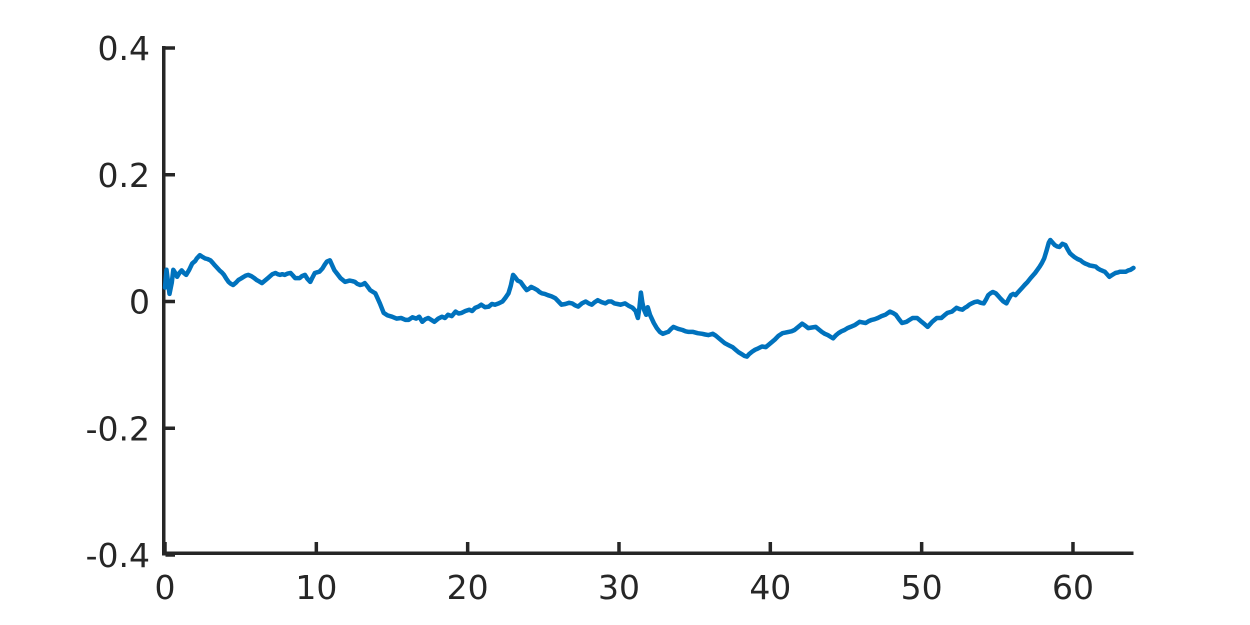  Describe the element at coordinates (1073, 587) in the screenshot. I see `x-tick-label: 60` at that location.